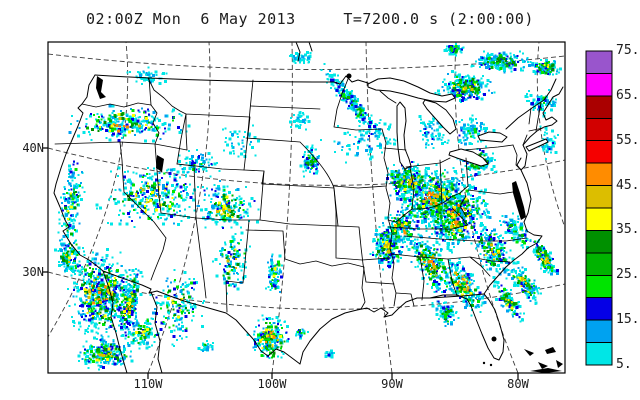 This screenshot has height=400, width=640. What do you see at coordinates (628, 319) in the screenshot?
I see `colorbar-tick-label: 15.` at bounding box center [628, 319].